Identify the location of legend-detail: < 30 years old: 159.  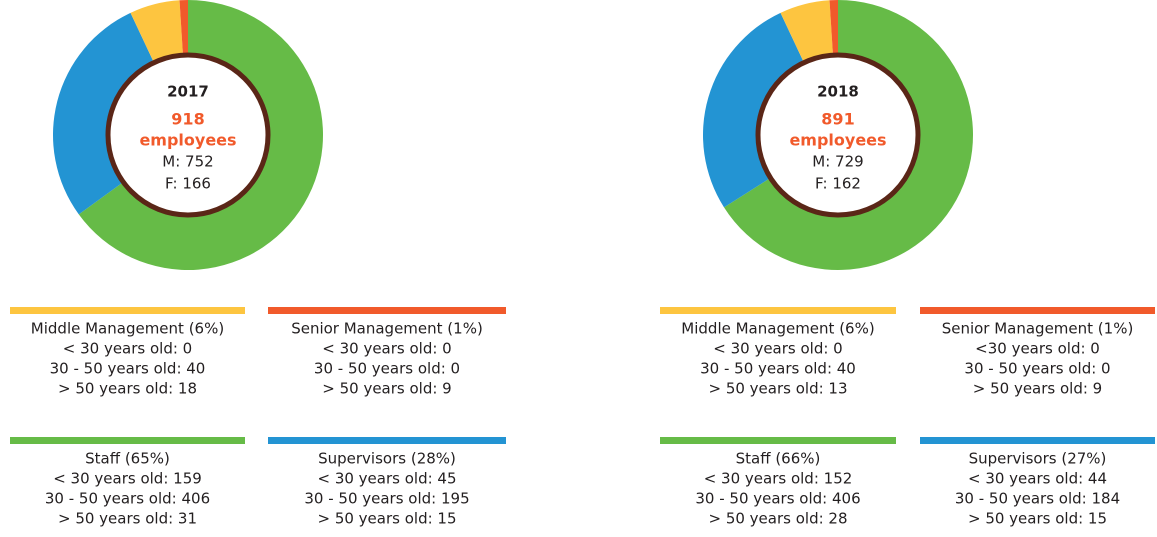
(127, 479).